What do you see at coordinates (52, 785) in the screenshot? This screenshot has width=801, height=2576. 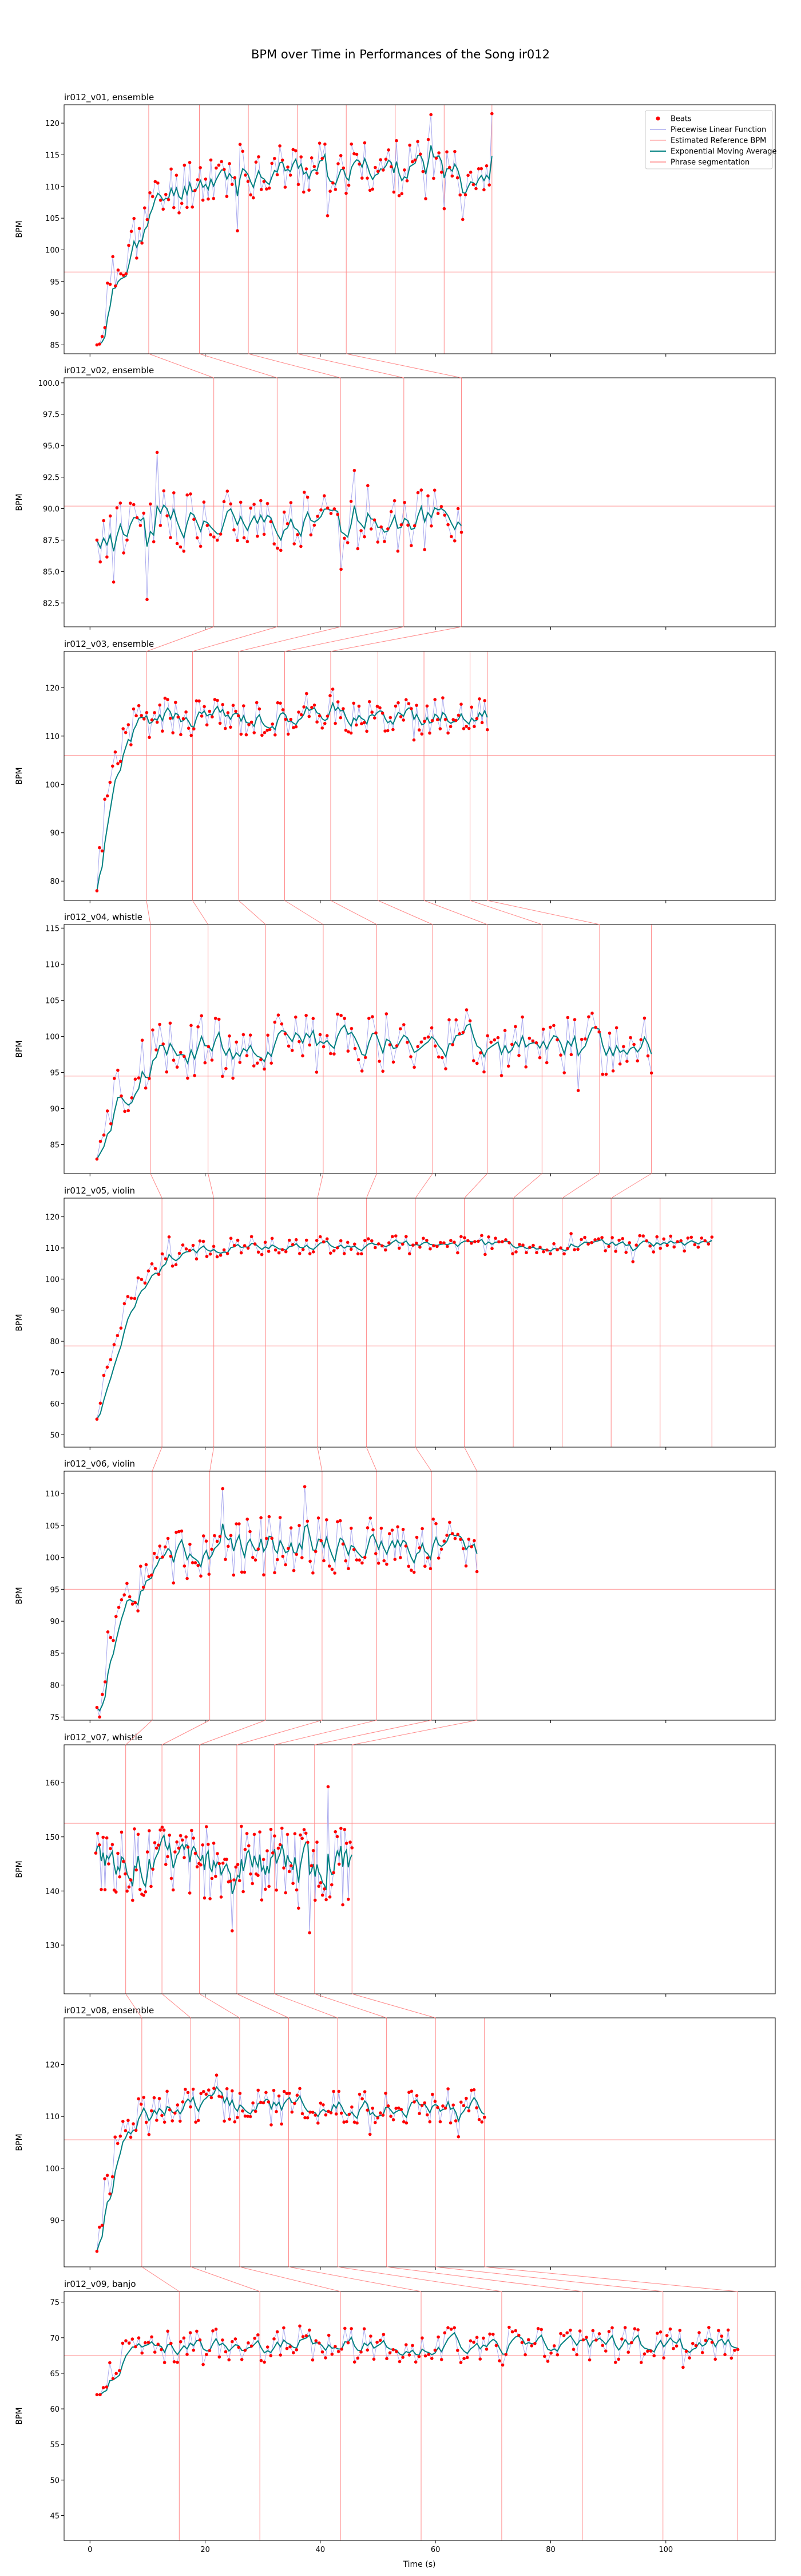 I see `y-tick-label: 100` at bounding box center [52, 785].